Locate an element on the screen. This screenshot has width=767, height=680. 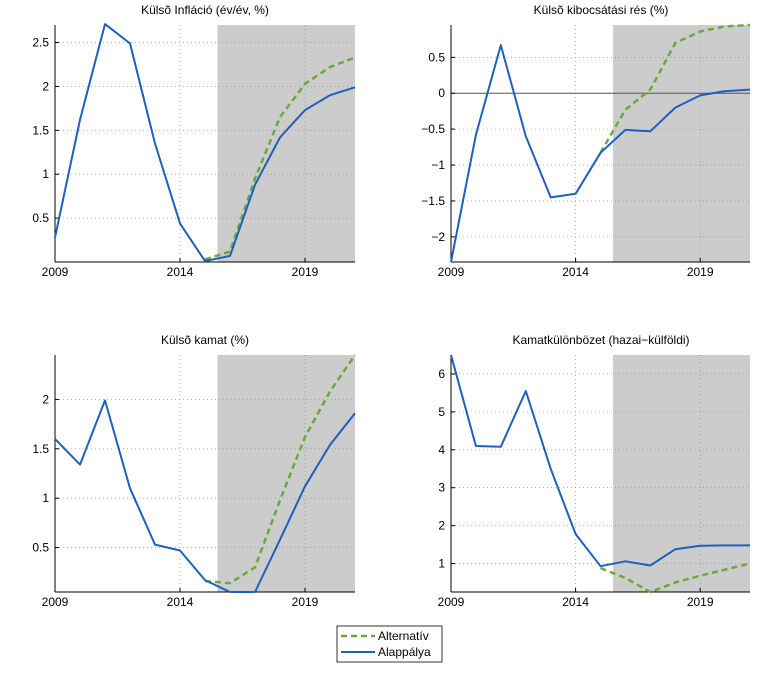
y-tick-label: −2 is located at coordinates (438, 237).